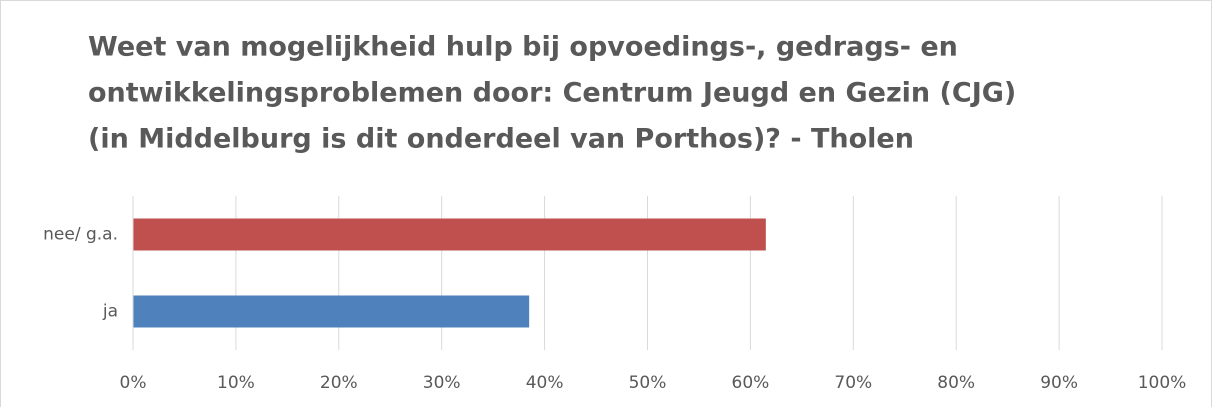  What do you see at coordinates (236, 383) in the screenshot?
I see `x-tick-label: 10%` at bounding box center [236, 383].